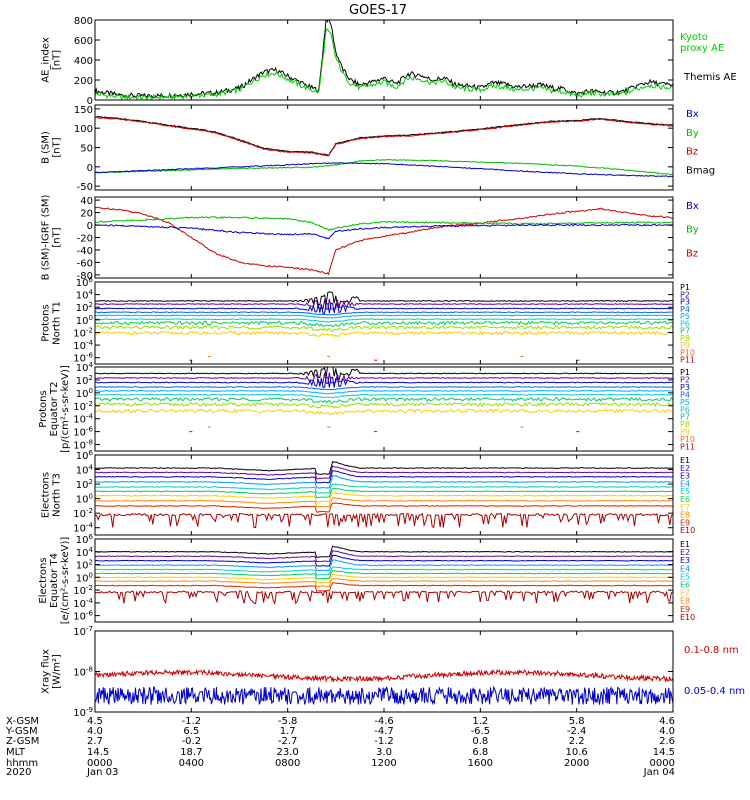 This screenshot has width=750, height=800. What do you see at coordinates (83, 712) in the screenshot?
I see `y-tick-label: 10⁻⁹` at bounding box center [83, 712].